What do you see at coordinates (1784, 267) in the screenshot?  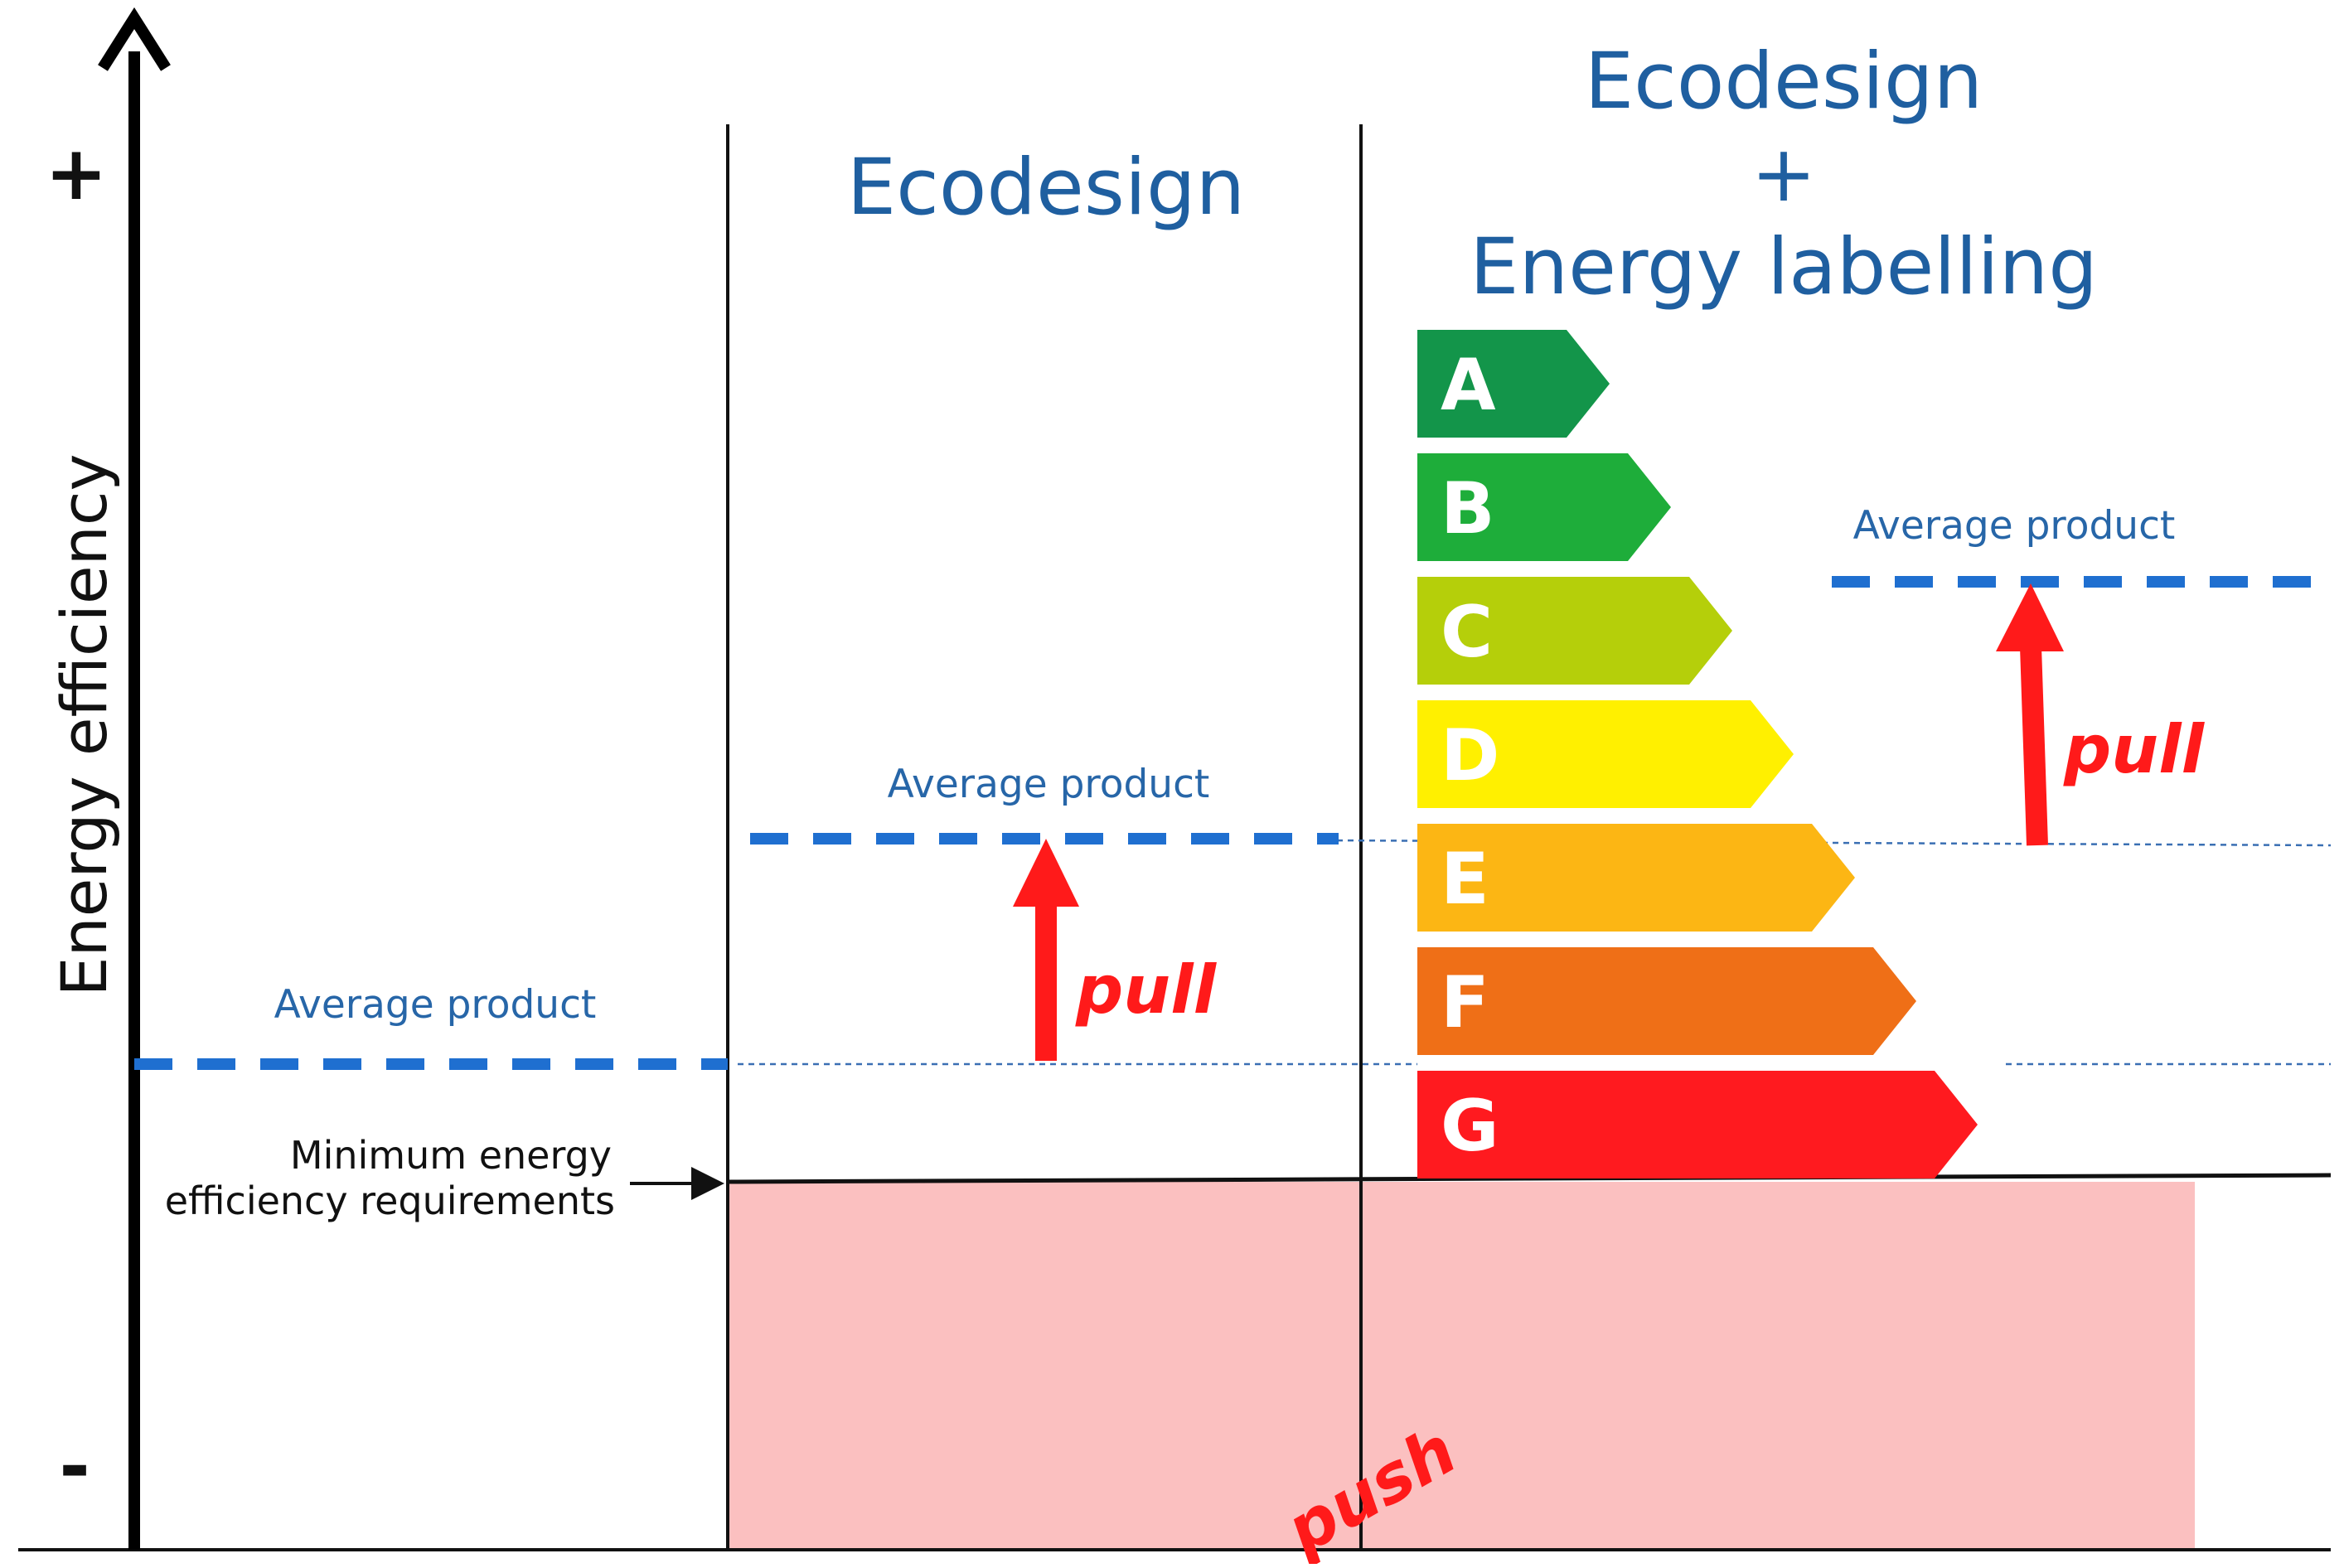 I see `labelling-heading-line3: Energy labelling` at bounding box center [1784, 267].